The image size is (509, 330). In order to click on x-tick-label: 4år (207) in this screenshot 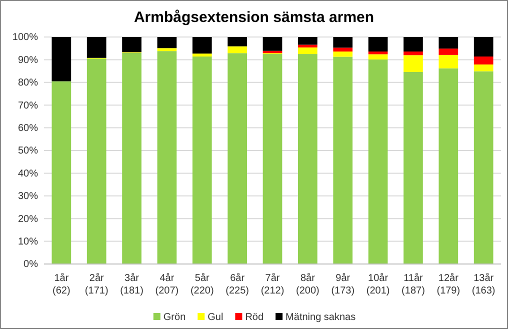, I will do `click(167, 284)`.